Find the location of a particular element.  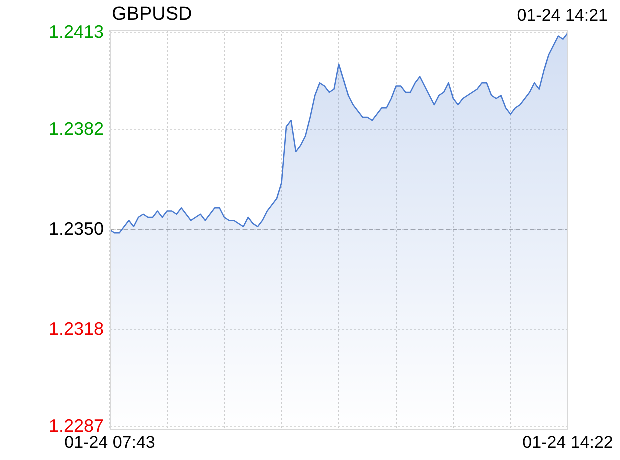

text: 01-24 14:21 is located at coordinates (562, 16).